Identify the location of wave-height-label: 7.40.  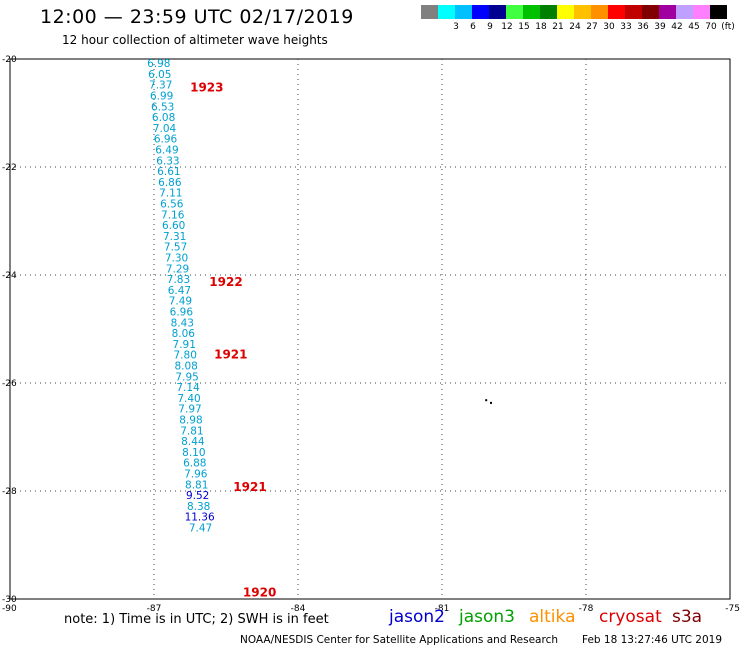
(188, 399).